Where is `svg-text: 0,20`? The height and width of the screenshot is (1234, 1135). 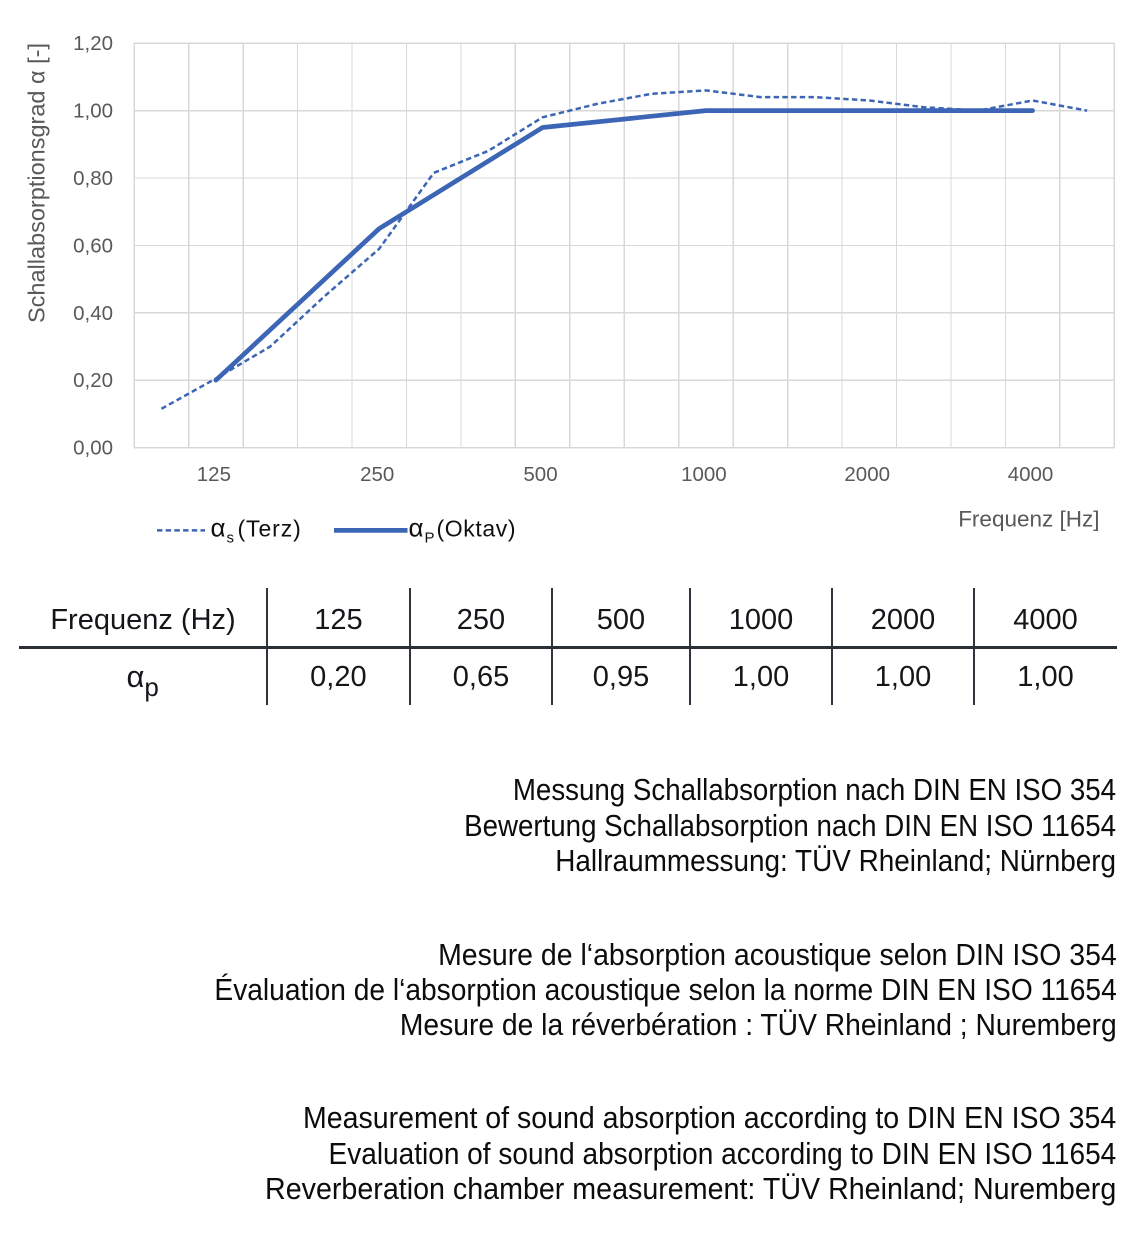
svg-text: 0,20 is located at coordinates (93, 380).